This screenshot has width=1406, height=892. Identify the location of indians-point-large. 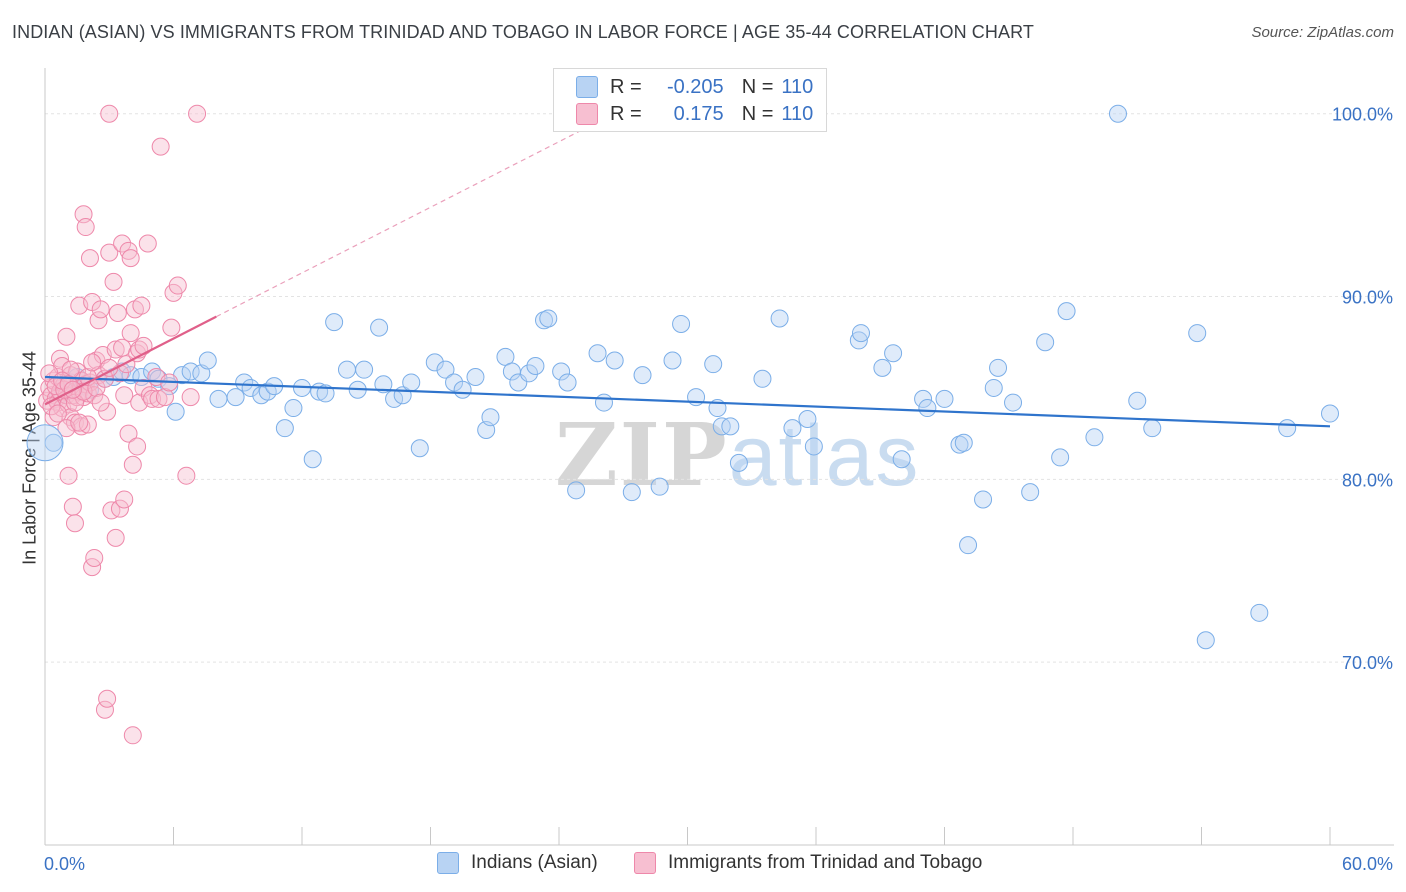
(45, 443).